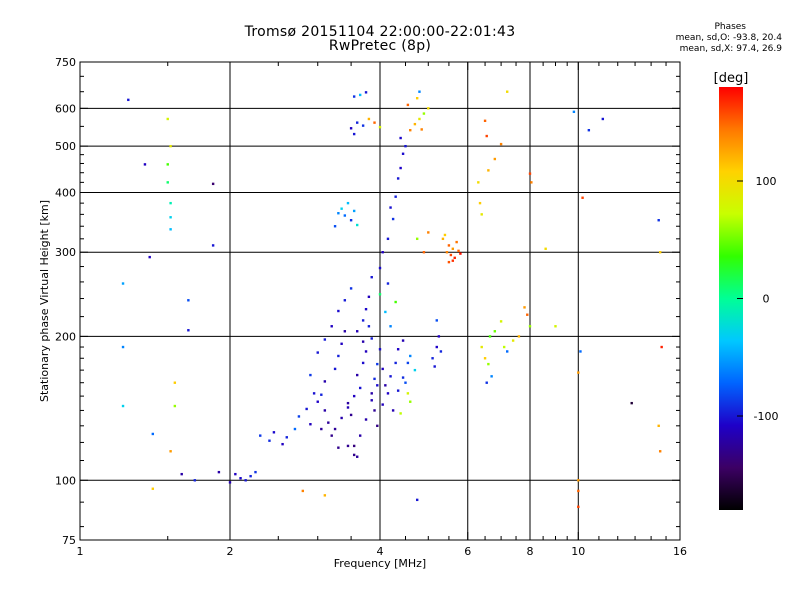 This screenshot has width=800, height=600. I want to click on colorbar-ticks: -100 0 100, so click(757, 299).